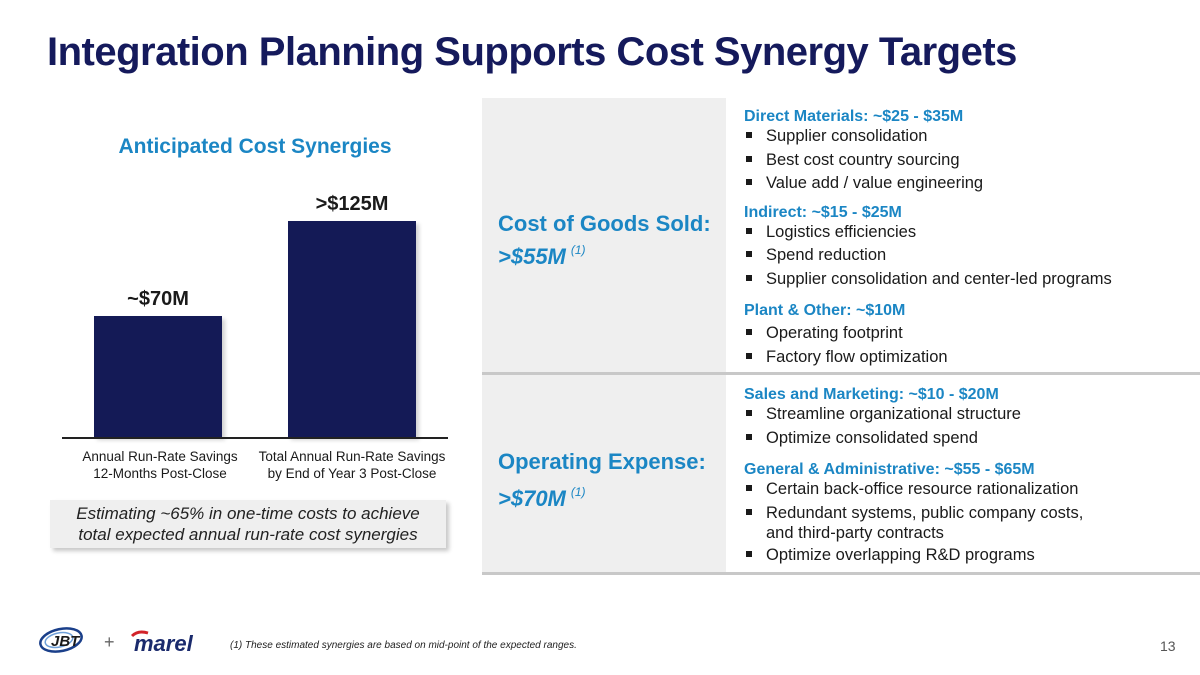 Image resolution: width=1200 pixels, height=675 pixels. What do you see at coordinates (857, 357) in the screenshot?
I see `bullet-text: Factory flow optimization` at bounding box center [857, 357].